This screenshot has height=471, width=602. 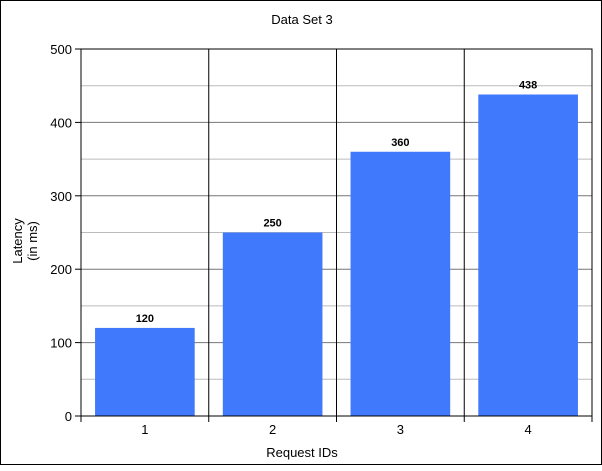 What do you see at coordinates (61, 49) in the screenshot?
I see `y-tick-label: 500` at bounding box center [61, 49].